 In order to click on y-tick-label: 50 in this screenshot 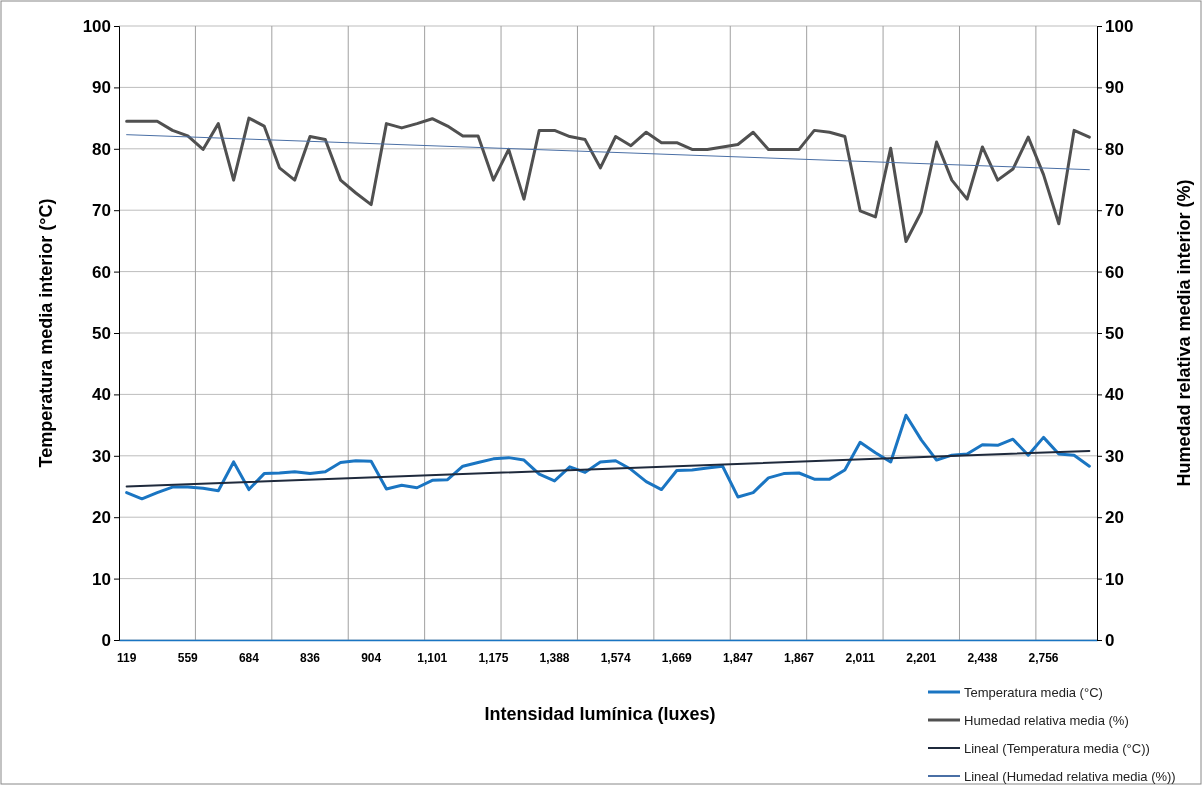, I will do `click(101, 333)`.